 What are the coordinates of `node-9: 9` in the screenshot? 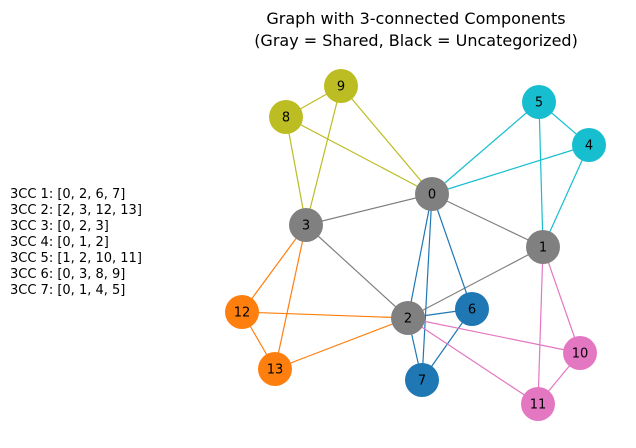 It's located at (341, 86).